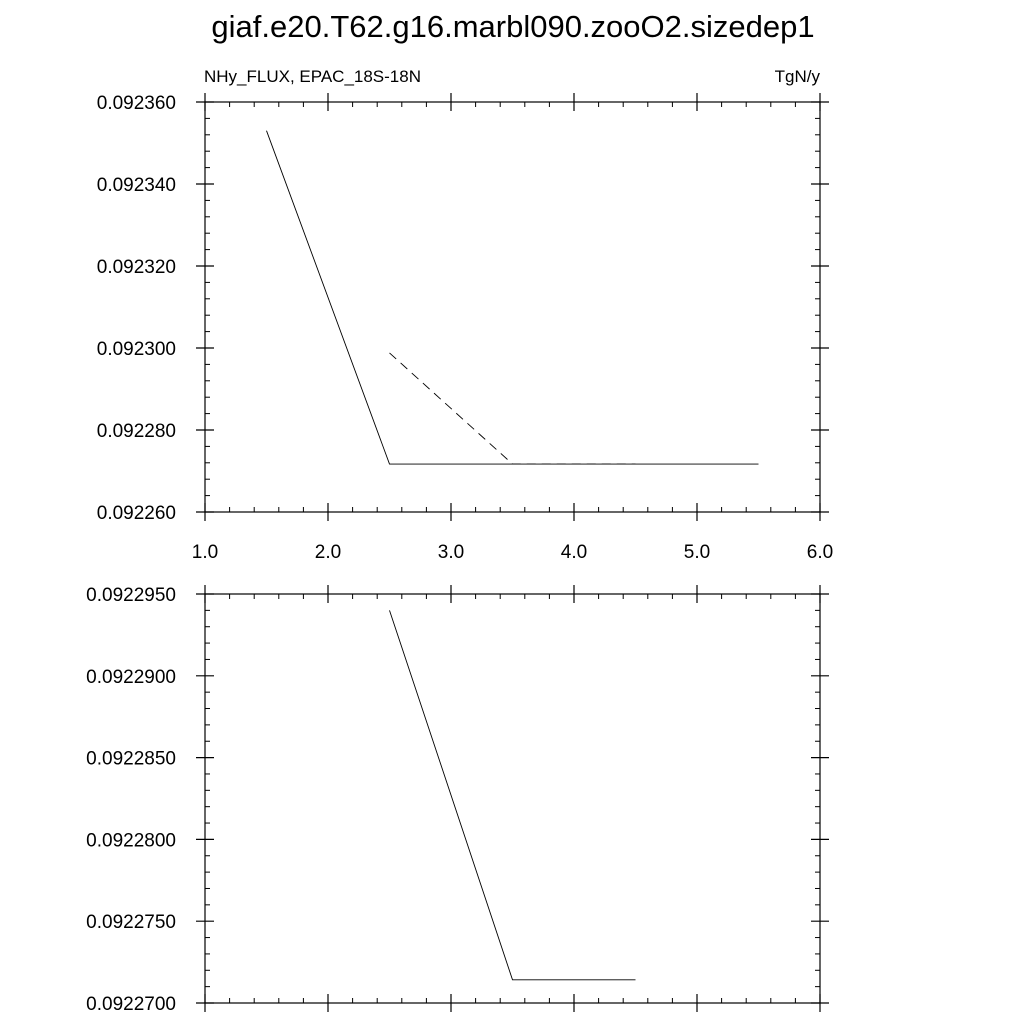 The image size is (1024, 1024). What do you see at coordinates (512, 408) in the screenshot?
I see `top-series-dashed-line` at bounding box center [512, 408].